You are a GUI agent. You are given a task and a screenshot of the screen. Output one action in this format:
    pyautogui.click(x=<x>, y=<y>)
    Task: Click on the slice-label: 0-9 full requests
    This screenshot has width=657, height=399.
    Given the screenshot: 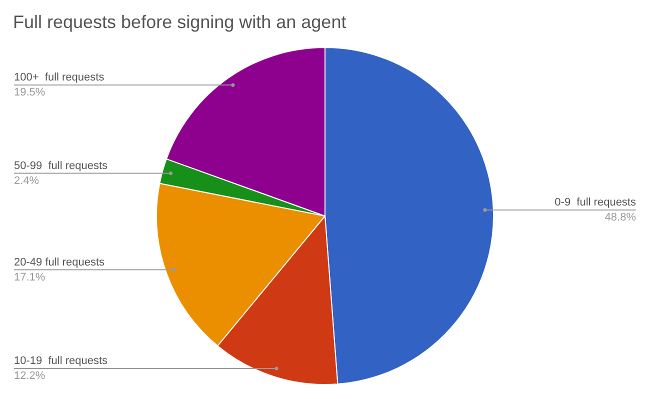 What is the action you would take?
    pyautogui.click(x=595, y=202)
    